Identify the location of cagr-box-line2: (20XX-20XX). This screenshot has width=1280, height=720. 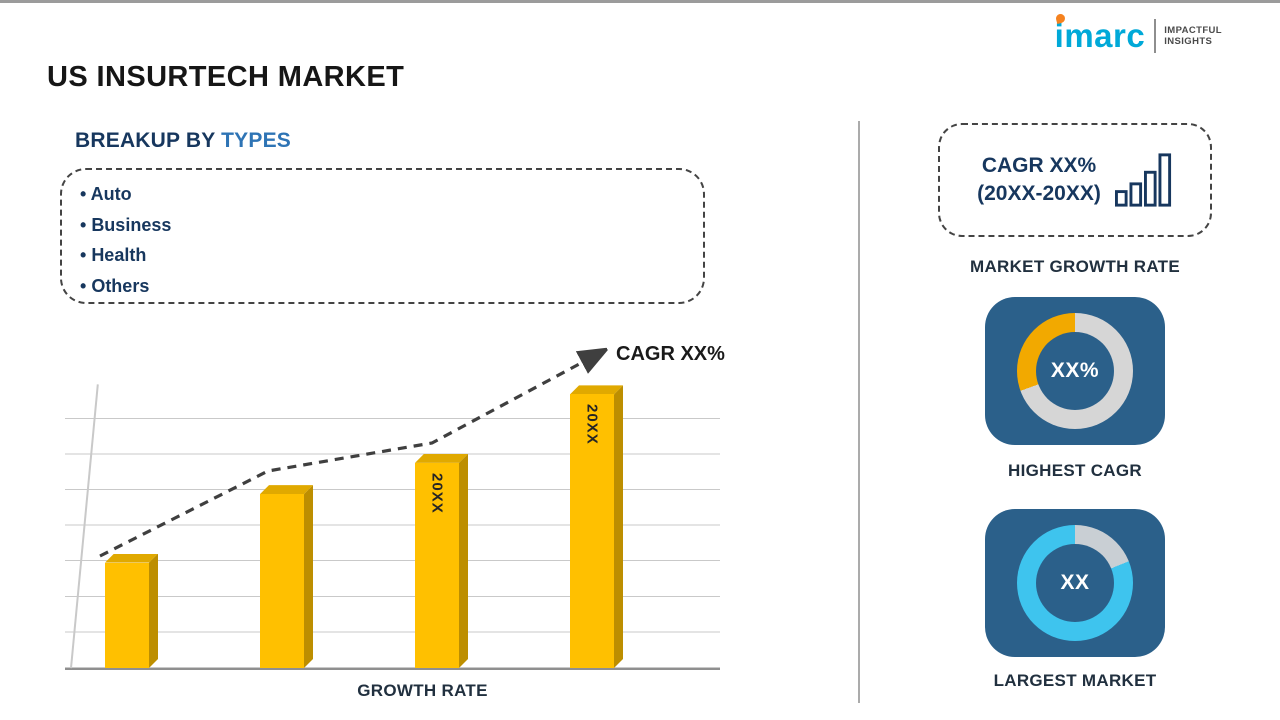
(1039, 193).